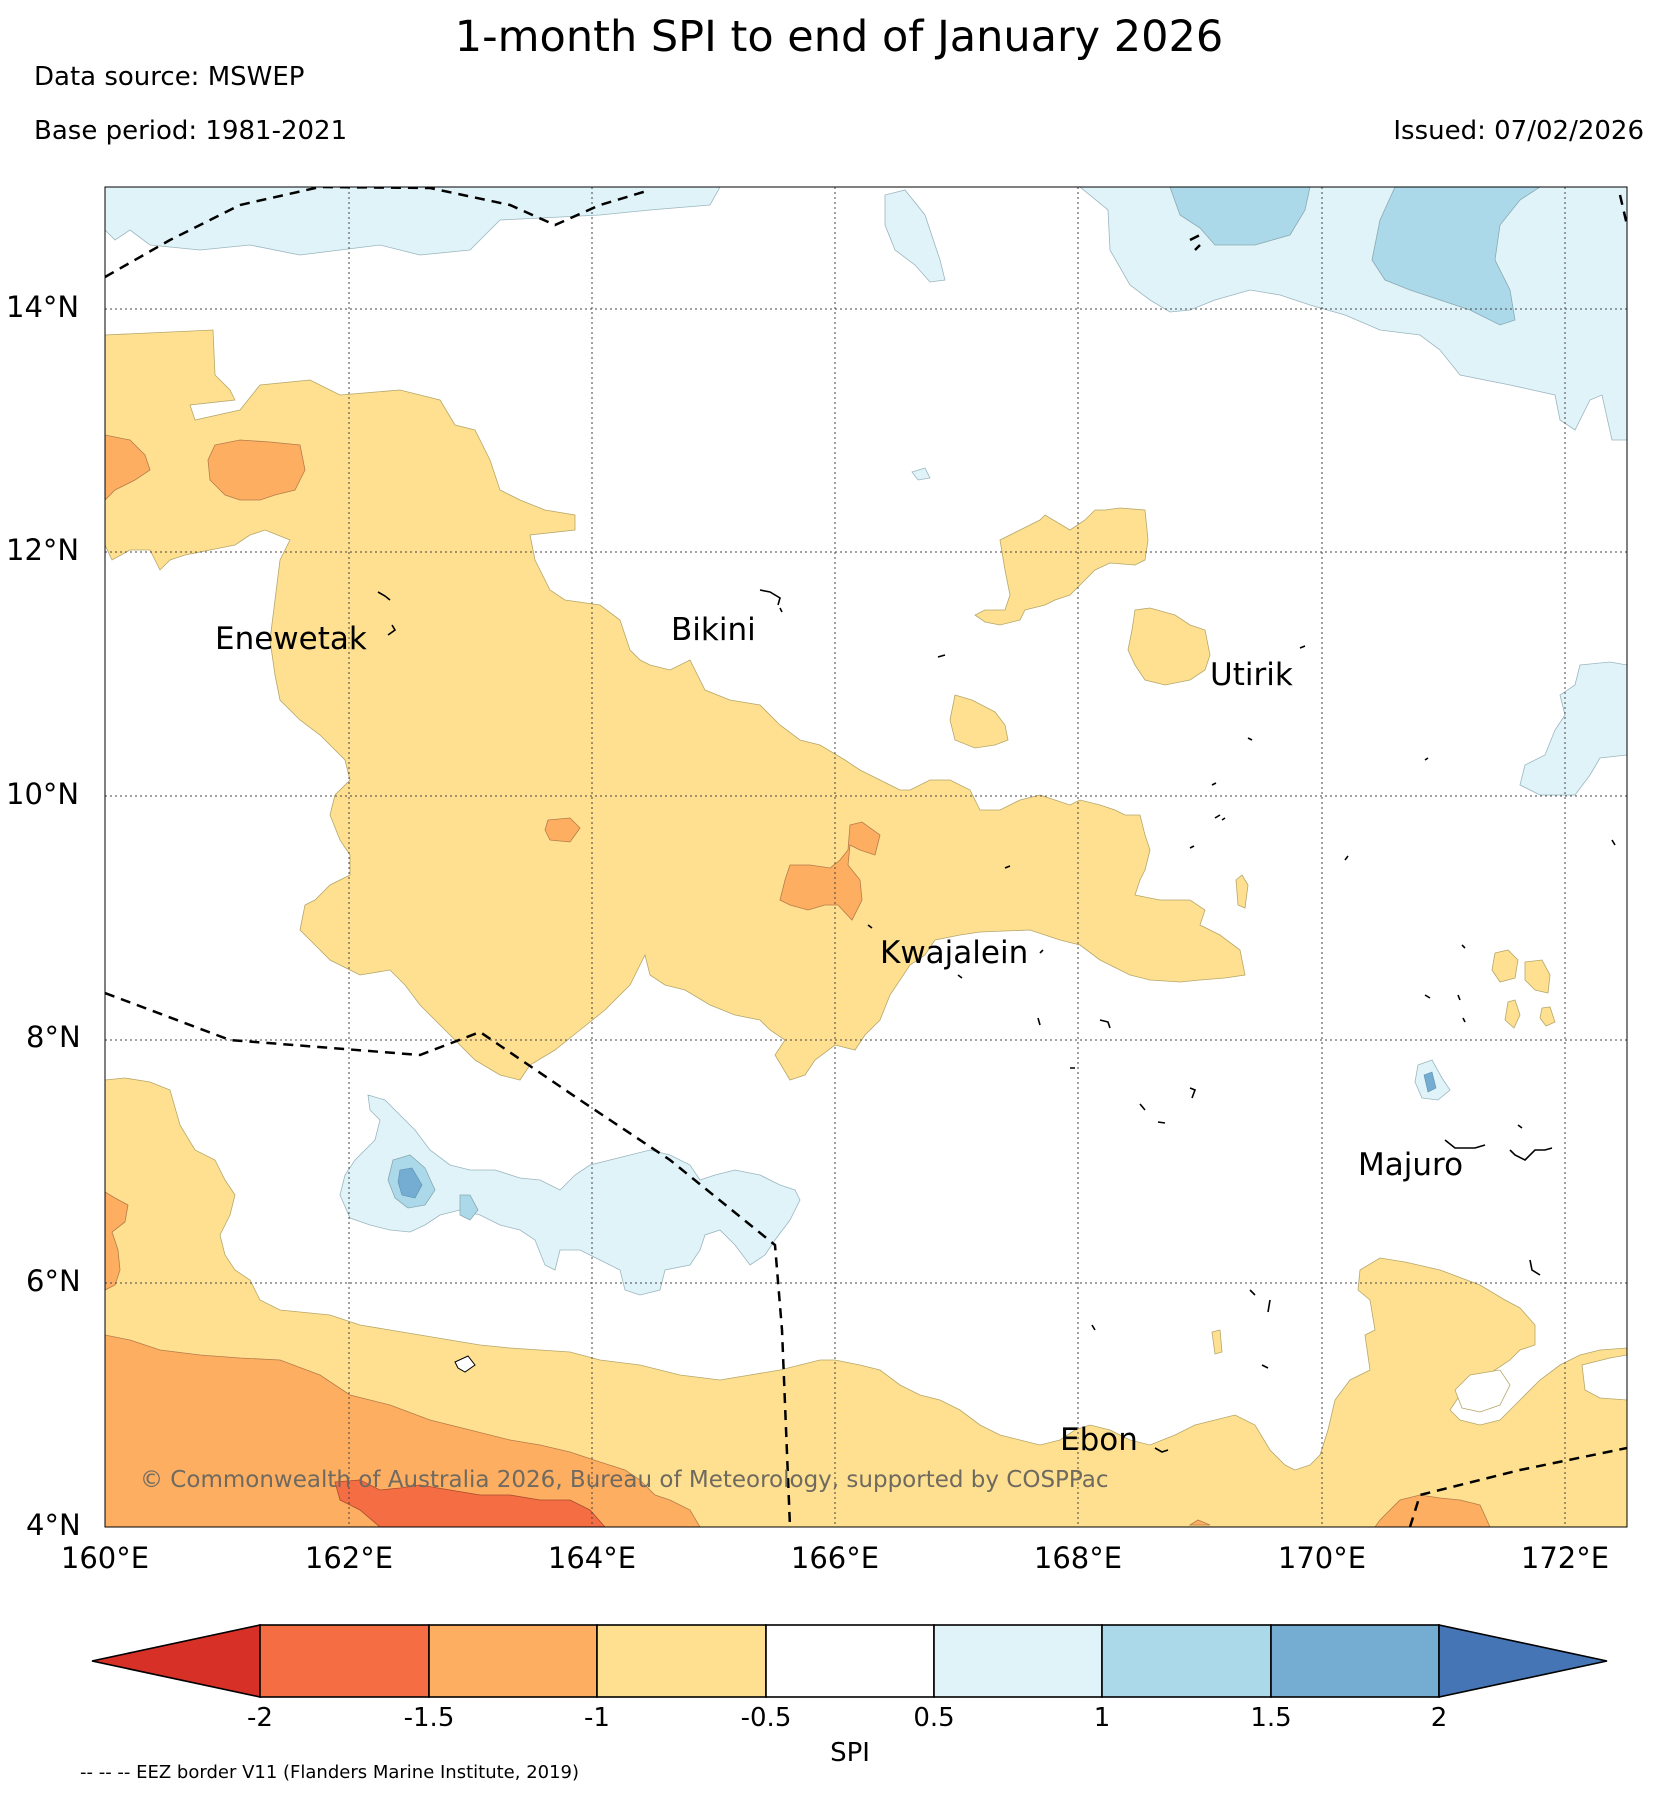  I want to click on spi-region-wet-north-small, so click(915, 236).